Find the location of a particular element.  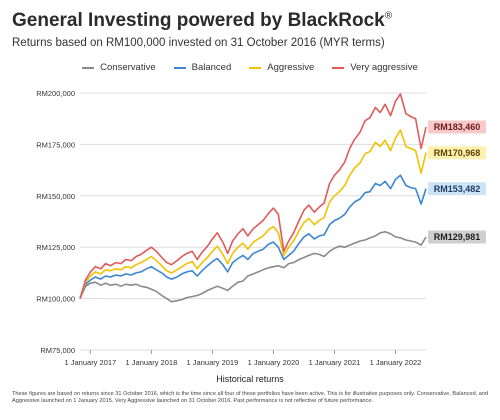

x-tick-label-5: 1 January 2022 is located at coordinates (396, 362).